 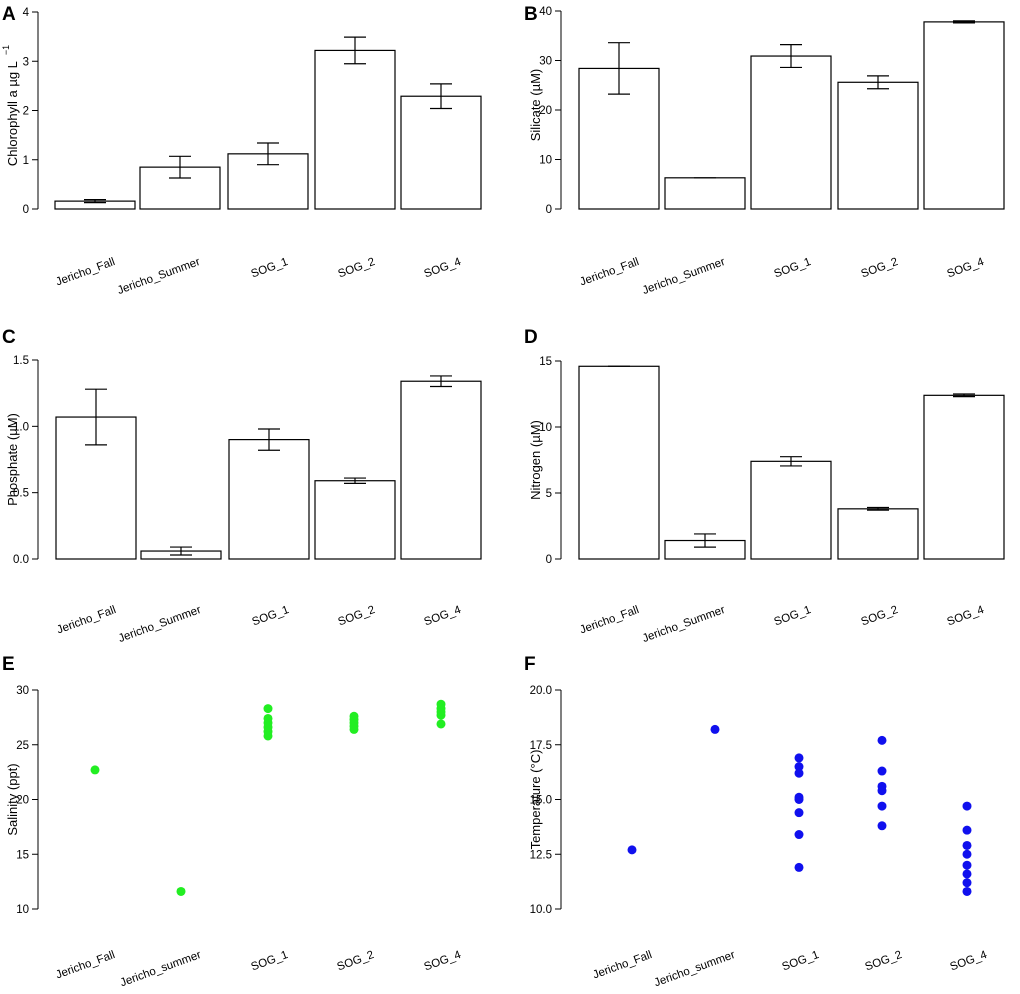 What do you see at coordinates (21, 361) in the screenshot?
I see `y-tick-label: 1.5` at bounding box center [21, 361].